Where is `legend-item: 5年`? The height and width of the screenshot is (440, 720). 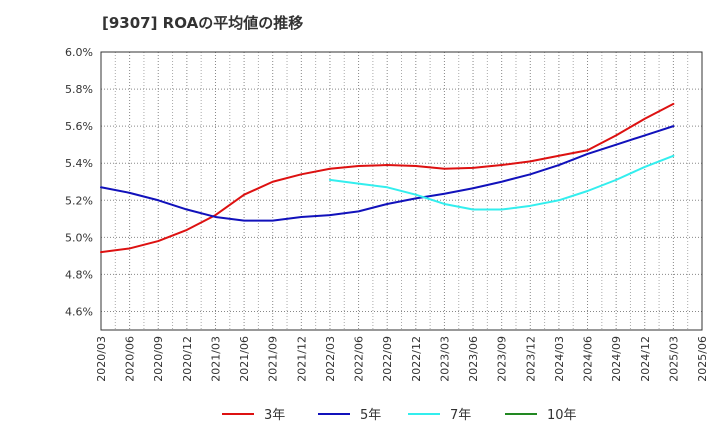
legend-item: 5年 is located at coordinates (349, 415).